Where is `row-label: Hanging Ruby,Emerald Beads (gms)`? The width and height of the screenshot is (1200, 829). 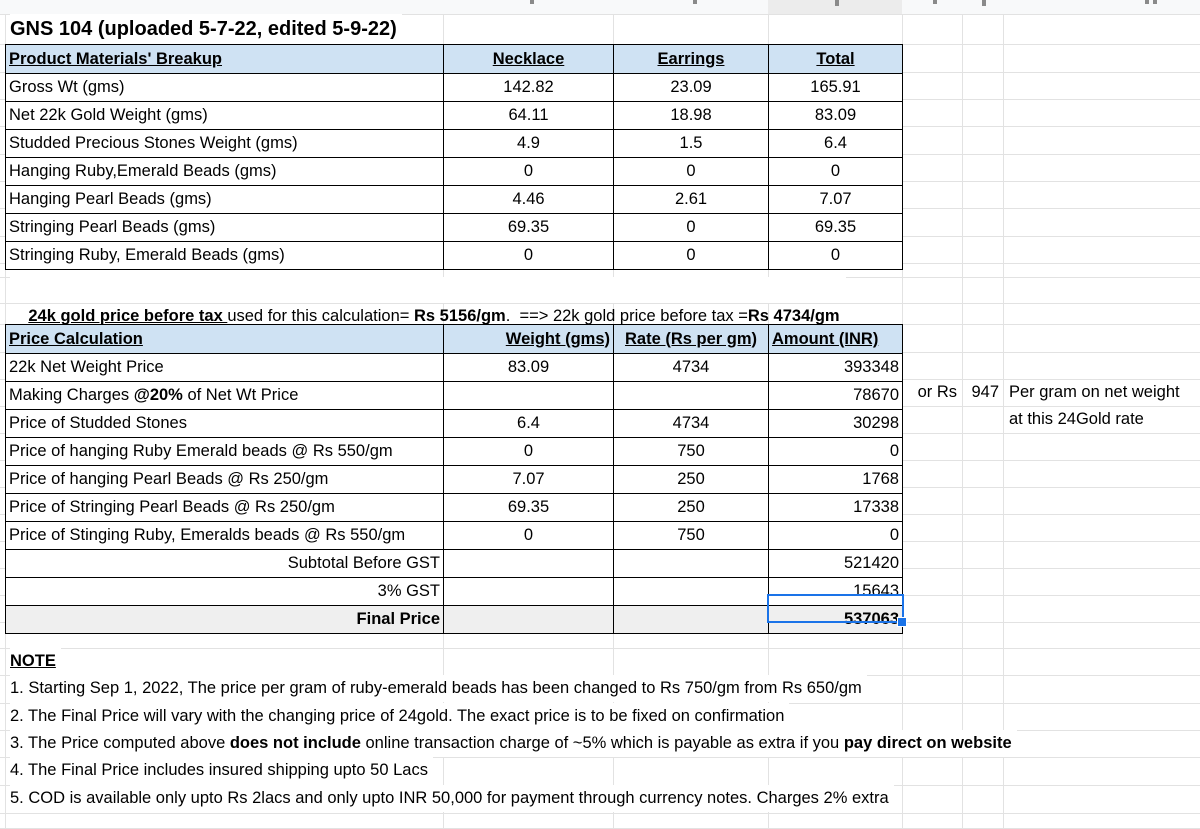
row-label: Hanging Ruby,Emerald Beads (gms) is located at coordinates (224, 171).